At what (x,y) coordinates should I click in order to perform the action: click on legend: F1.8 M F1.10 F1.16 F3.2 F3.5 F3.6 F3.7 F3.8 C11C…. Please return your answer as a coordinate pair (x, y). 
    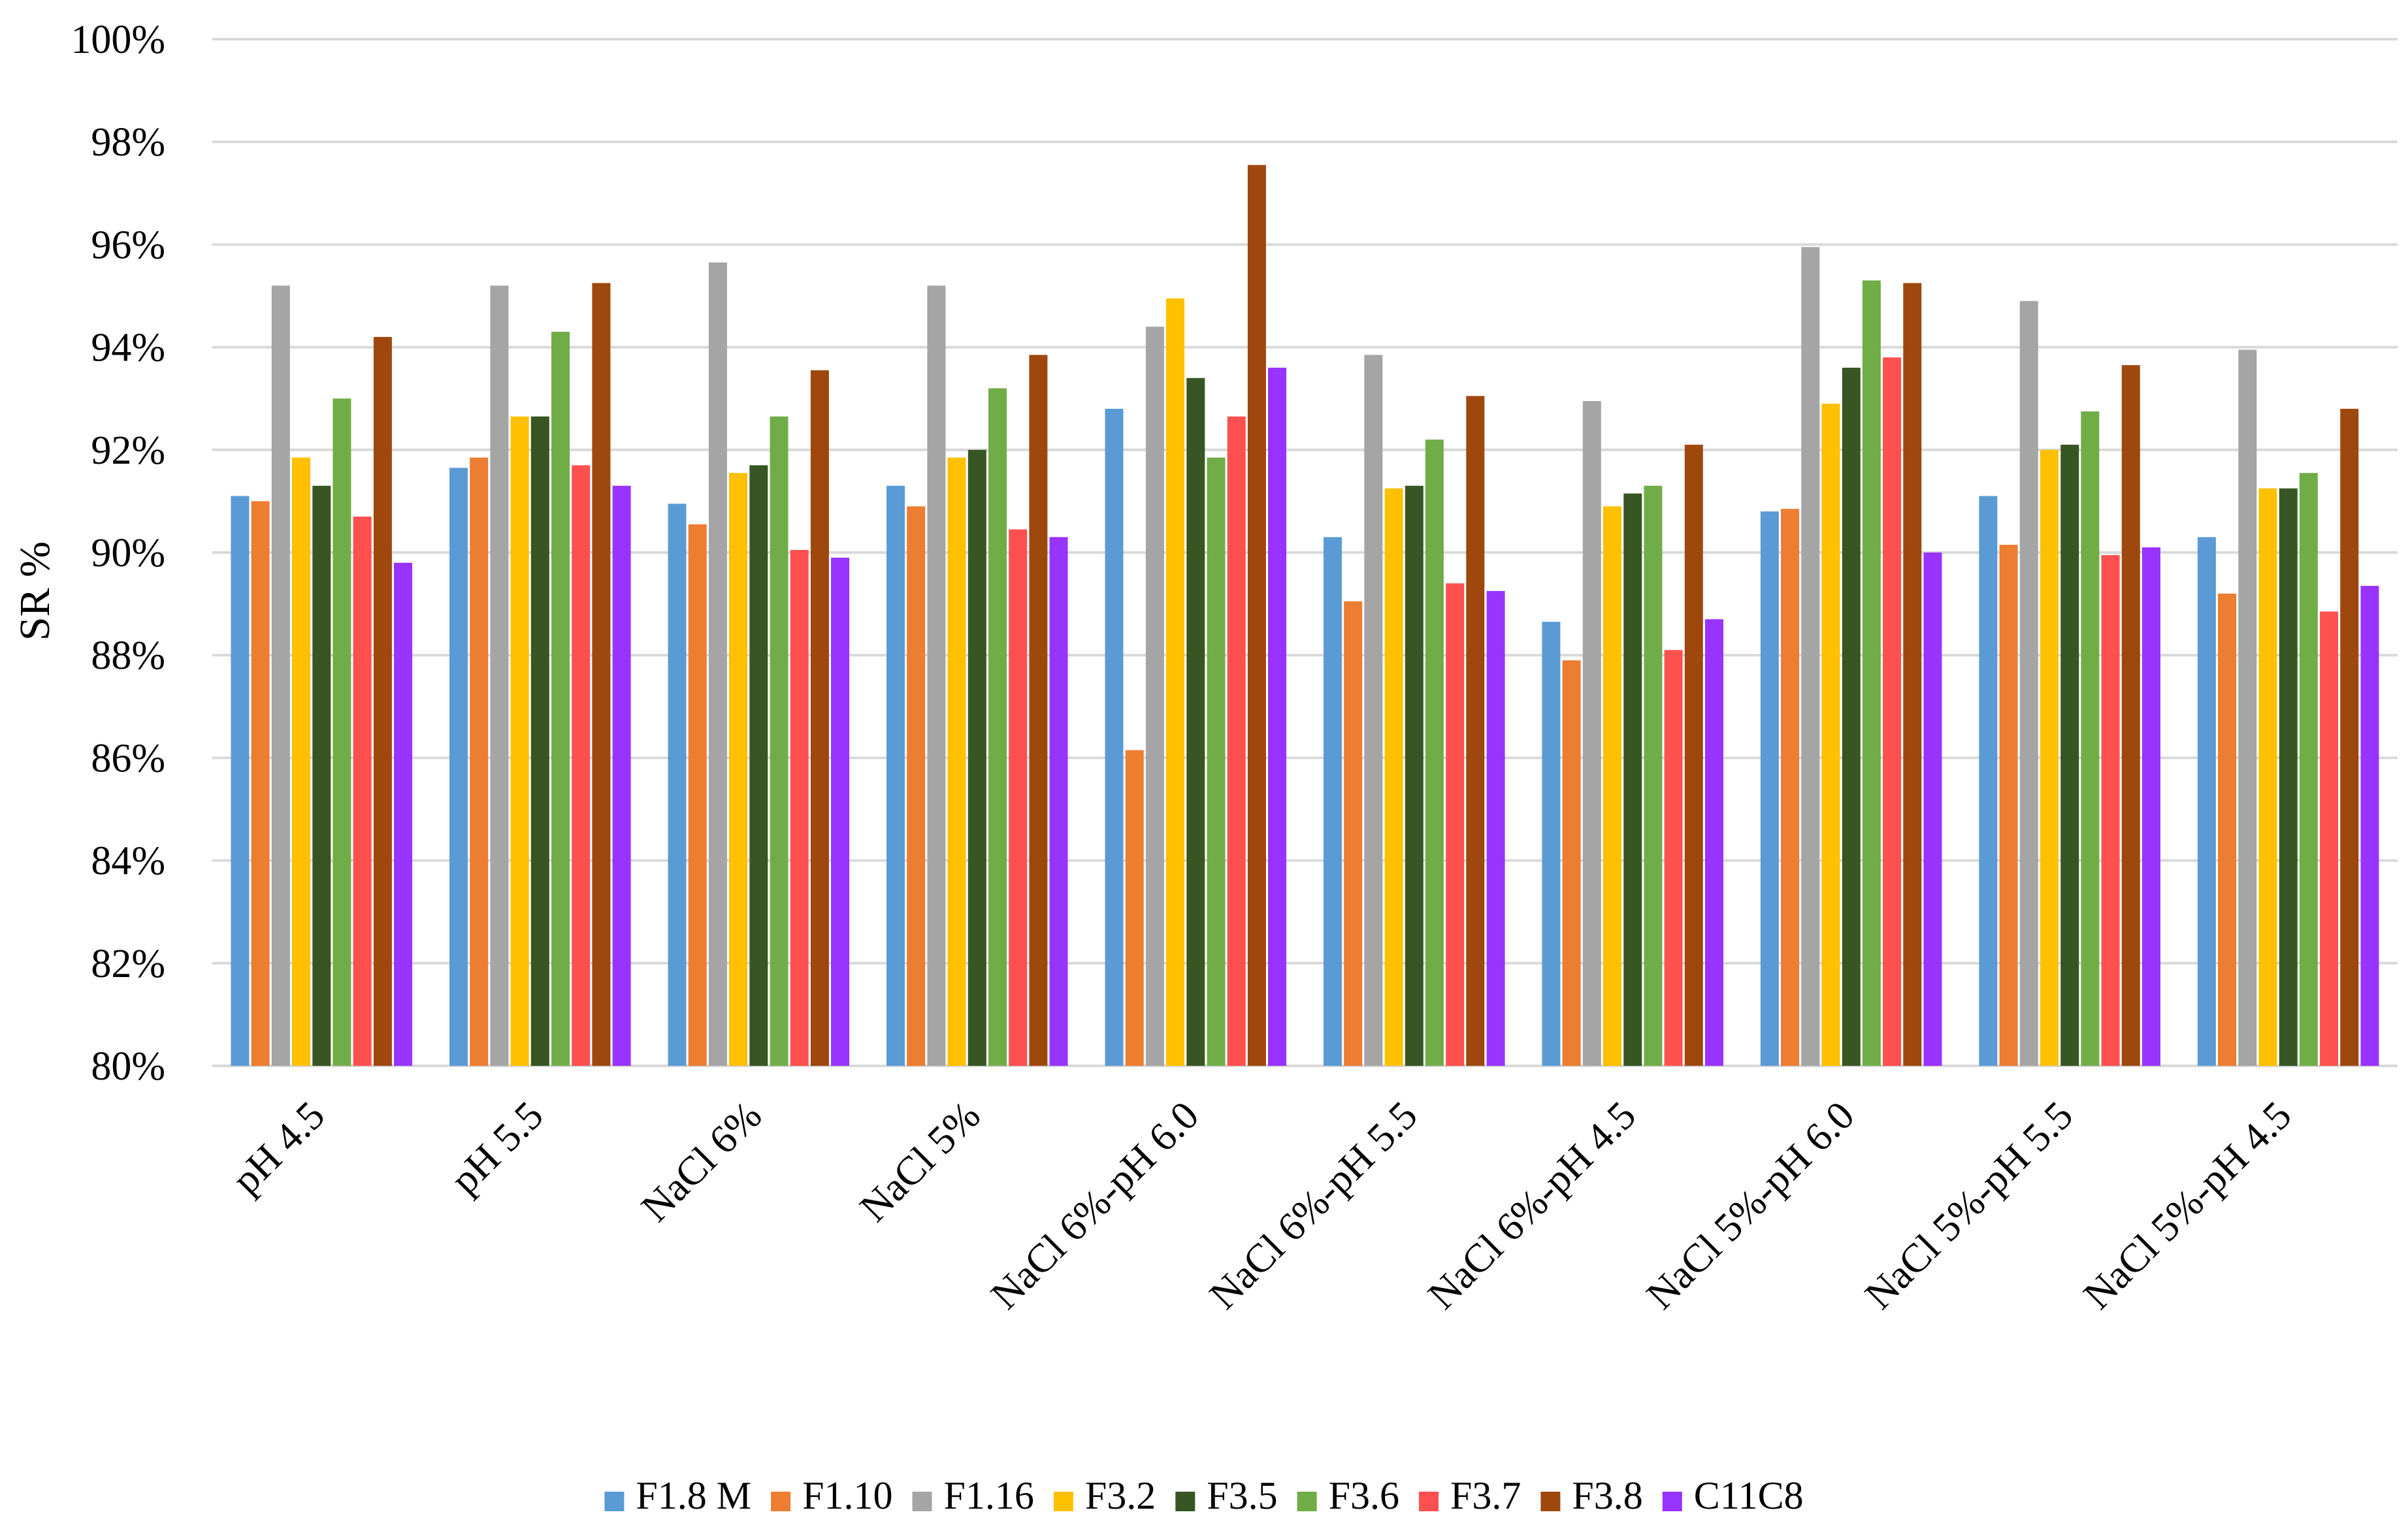
    Looking at the image, I should click on (1204, 1495).